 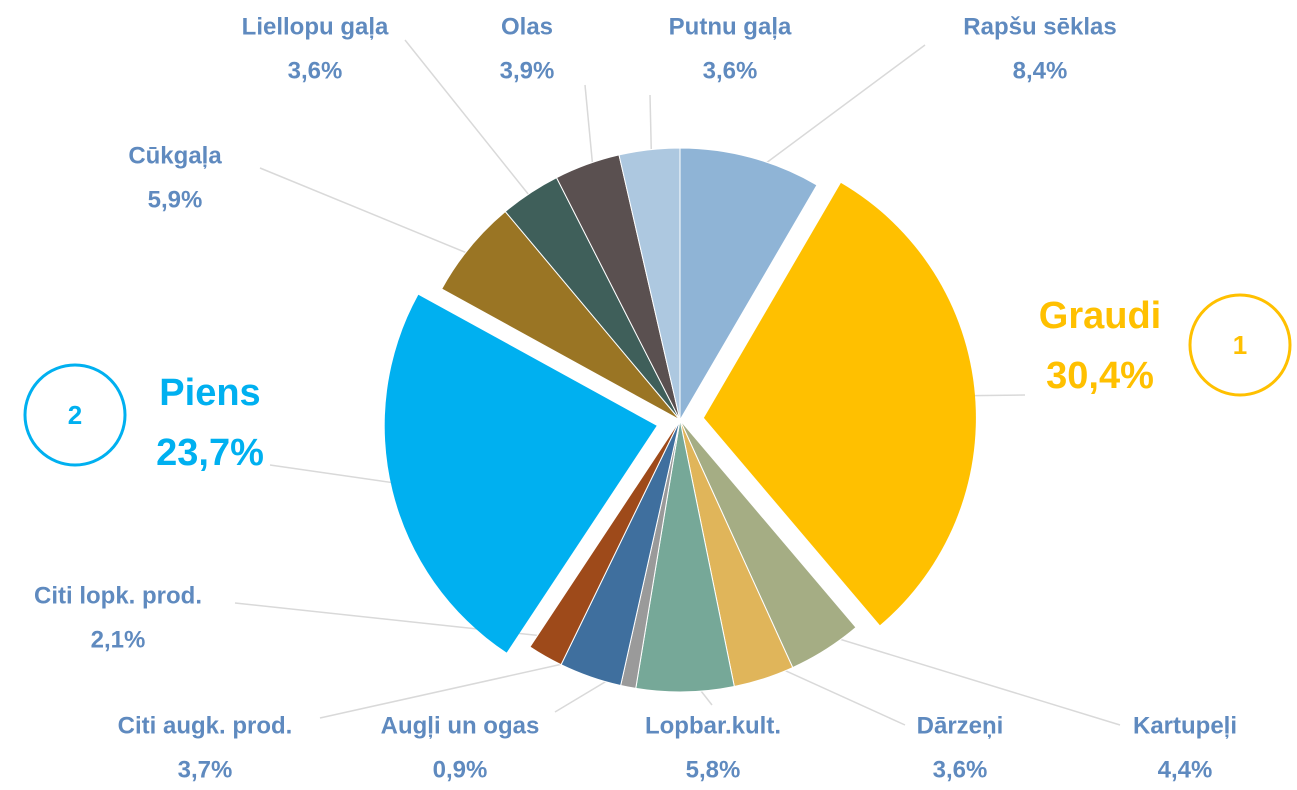 What do you see at coordinates (713, 725) in the screenshot?
I see `slice-label: Lopbar.kult.` at bounding box center [713, 725].